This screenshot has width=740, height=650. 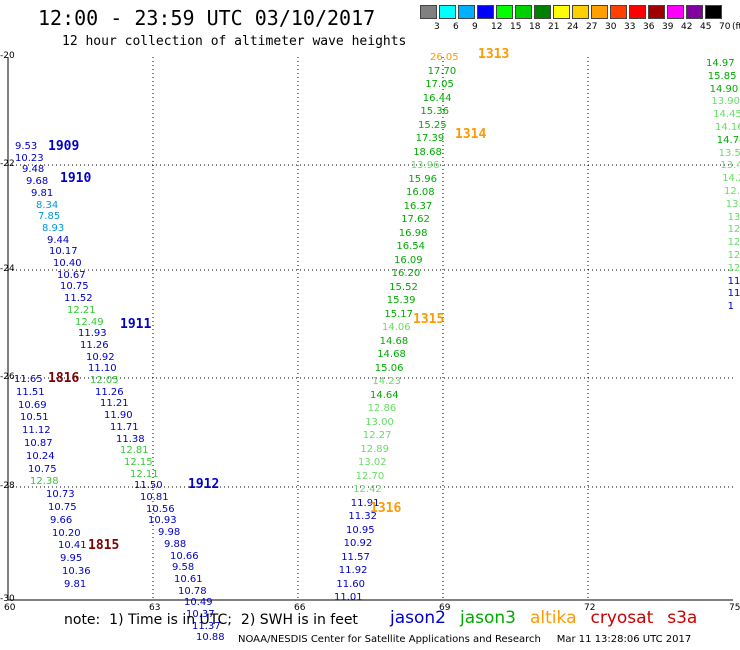 What do you see at coordinates (554, 27) in the screenshot?
I see `colorbar-tick-label: 21` at bounding box center [554, 27].